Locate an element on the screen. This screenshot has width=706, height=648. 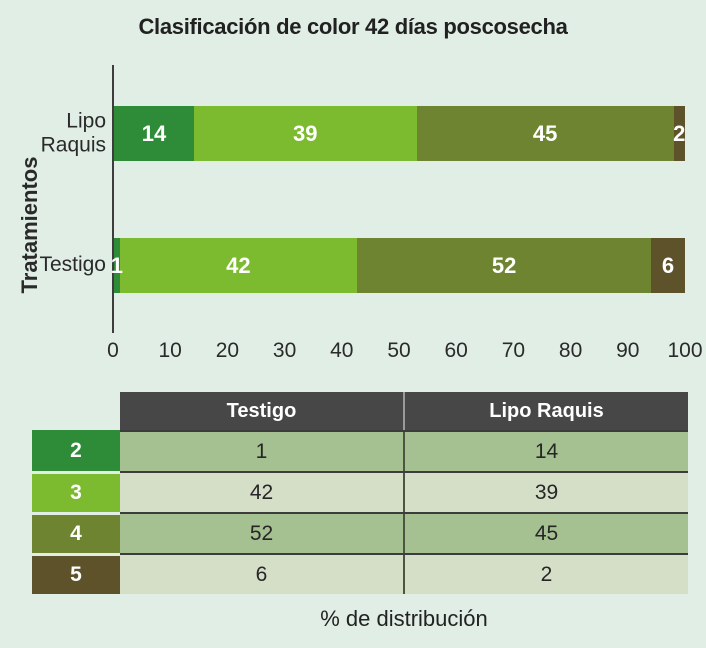
table-row-class-label: 4 is located at coordinates (76, 532).